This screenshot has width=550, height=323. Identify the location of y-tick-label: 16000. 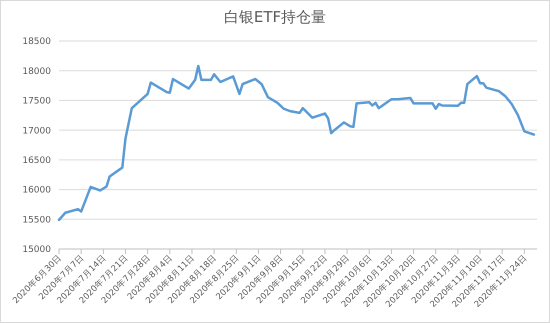
(37, 191).